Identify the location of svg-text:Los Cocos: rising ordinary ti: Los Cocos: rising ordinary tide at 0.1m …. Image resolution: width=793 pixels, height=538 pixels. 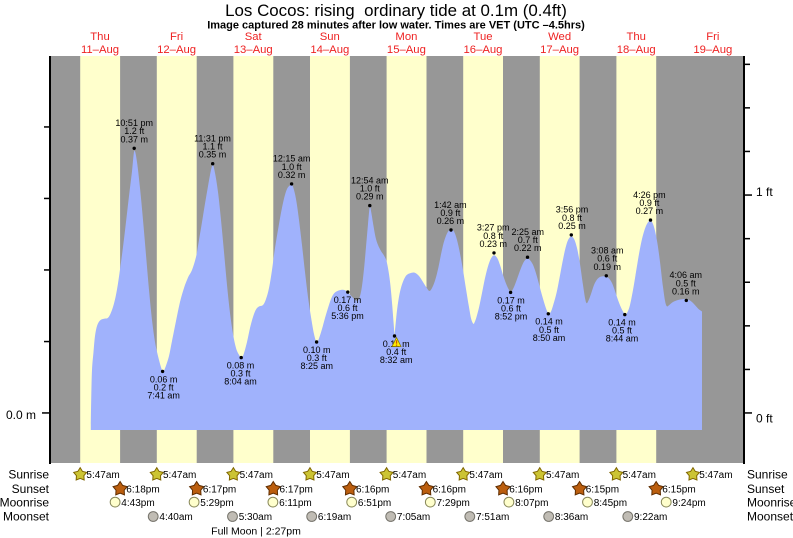
(396, 10).